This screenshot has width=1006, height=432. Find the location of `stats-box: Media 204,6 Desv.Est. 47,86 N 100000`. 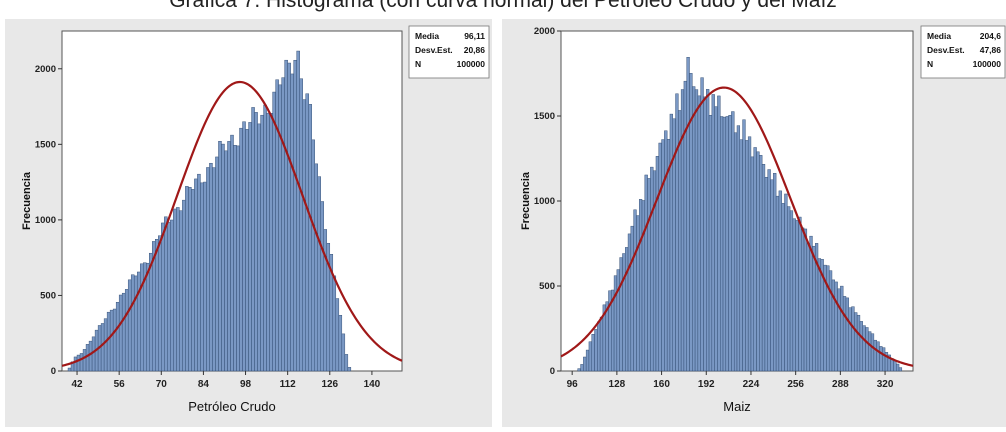

stats-box: Media 204,6 Desv.Est. 47,86 N 100000 is located at coordinates (963, 52).